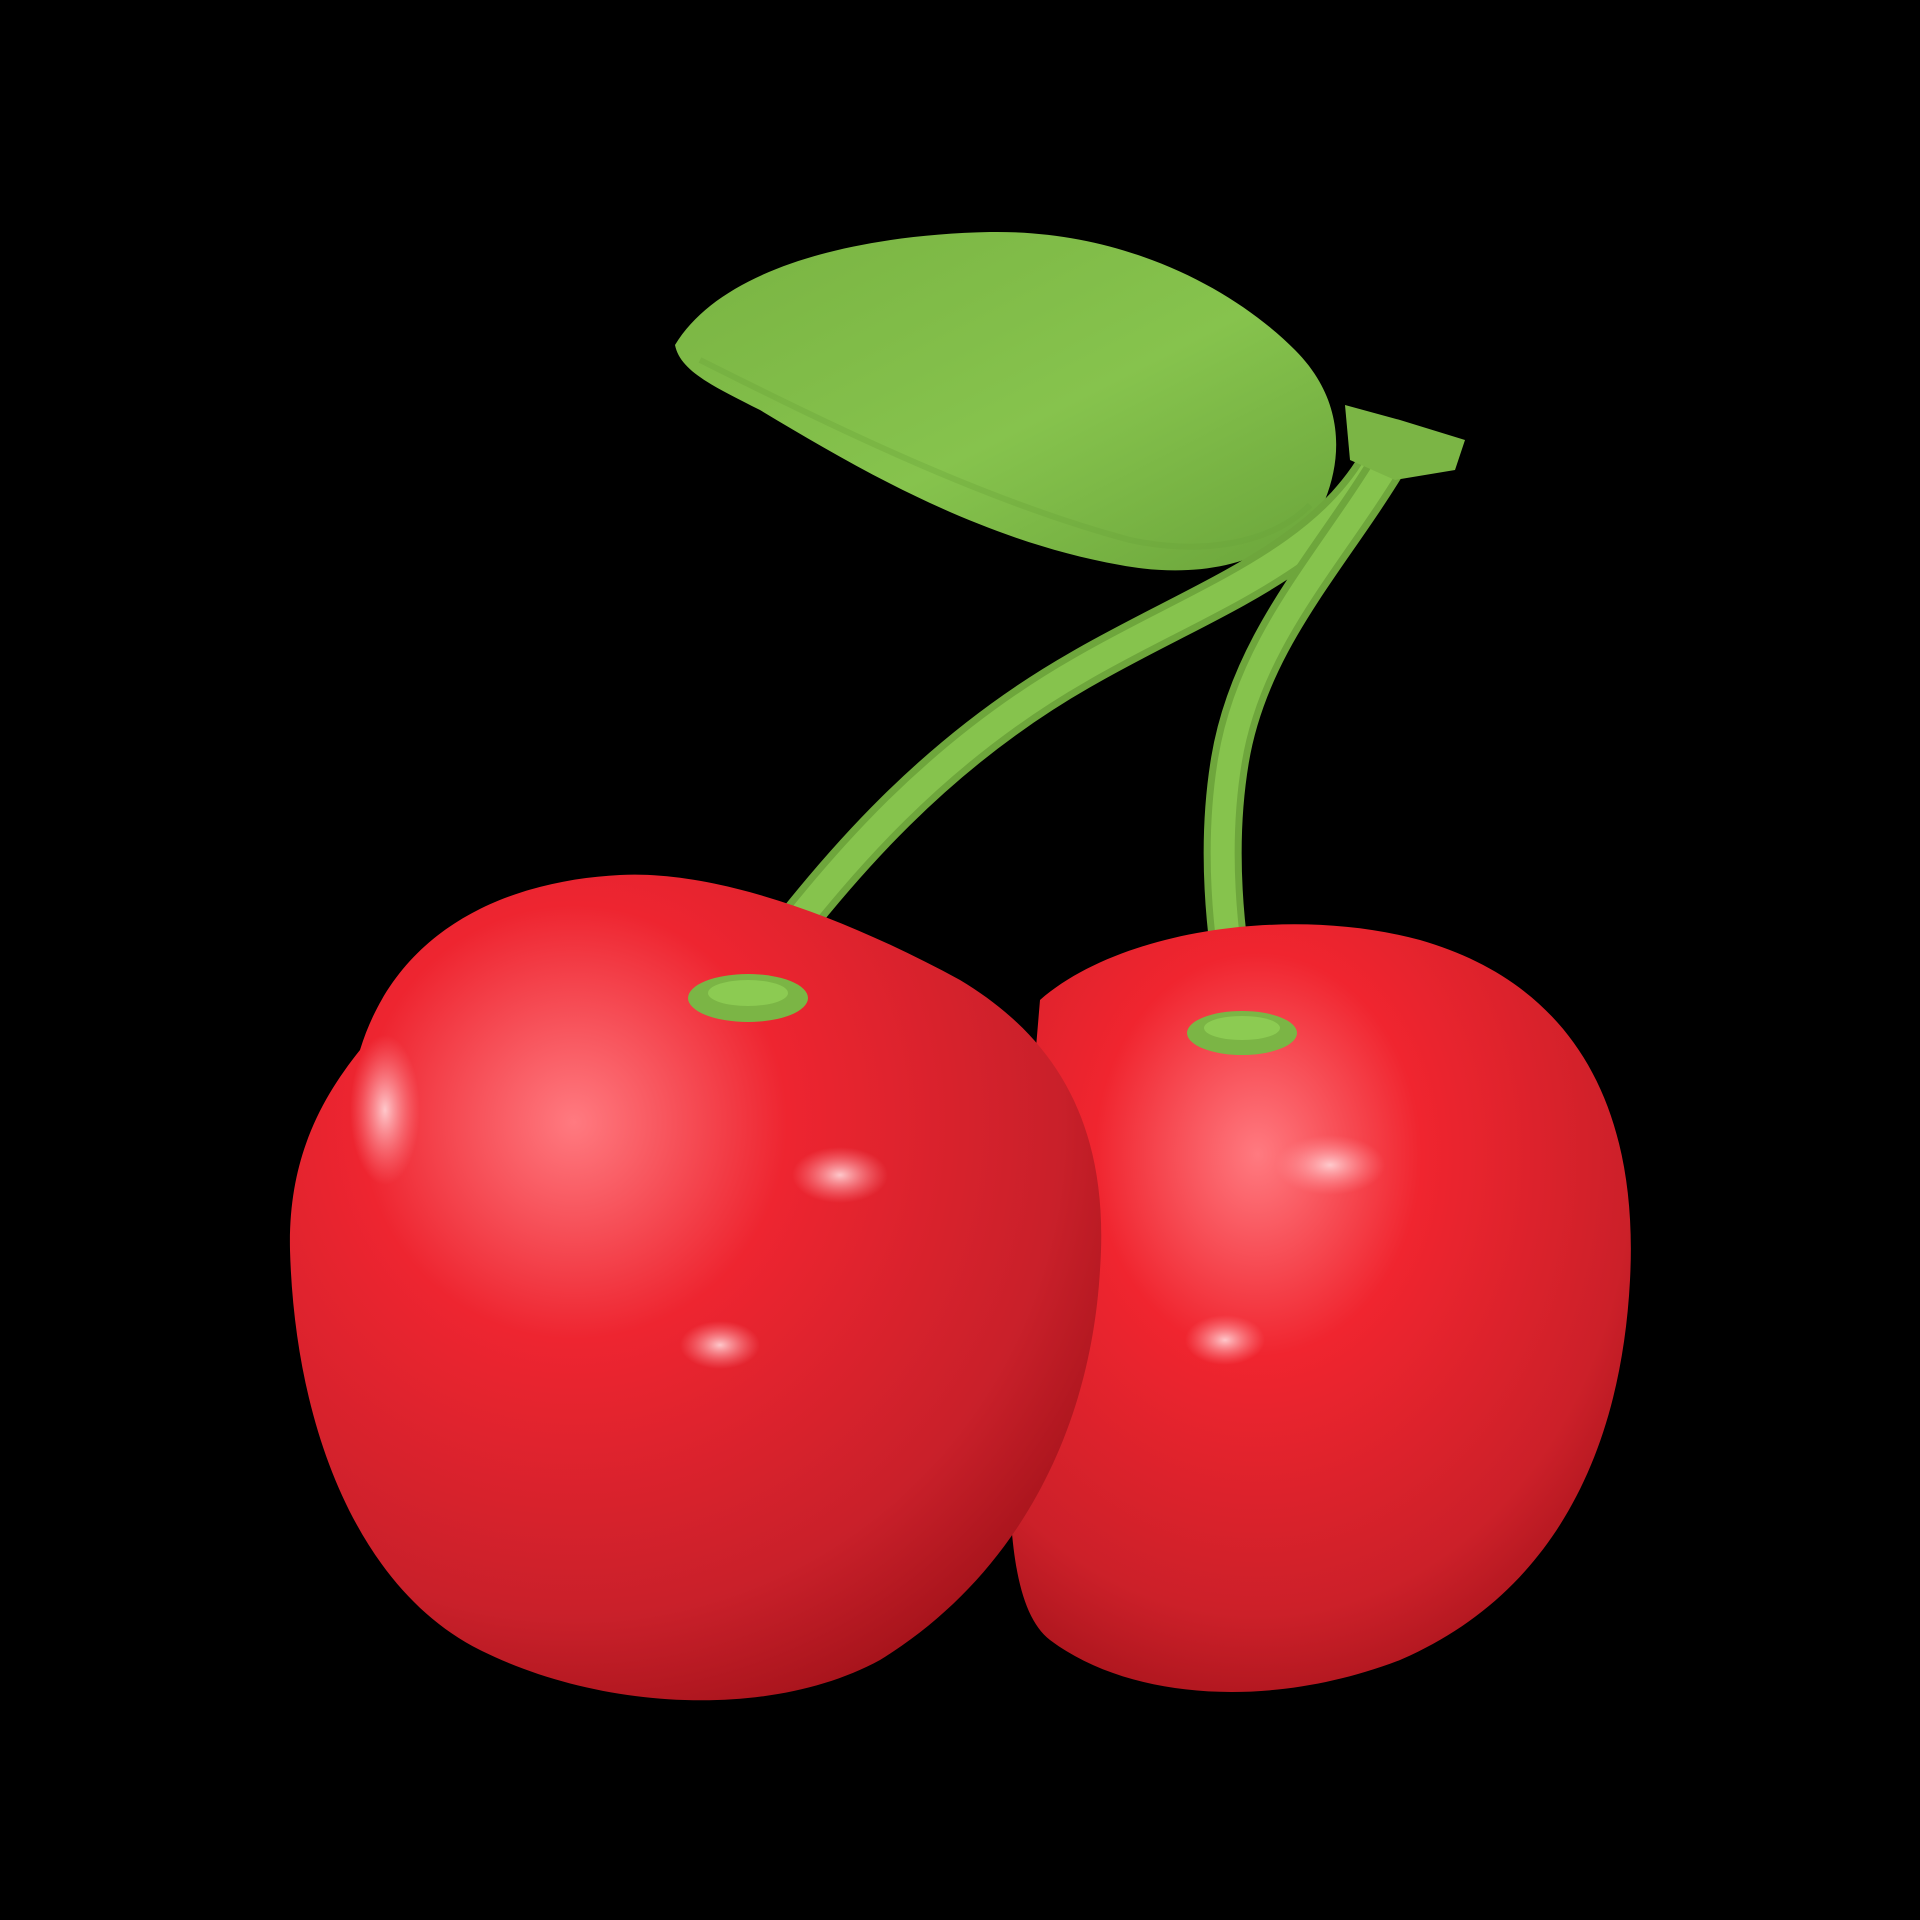 The height and width of the screenshot is (1920, 1920). I want to click on right-cherry-icon, so click(1320, 1308).